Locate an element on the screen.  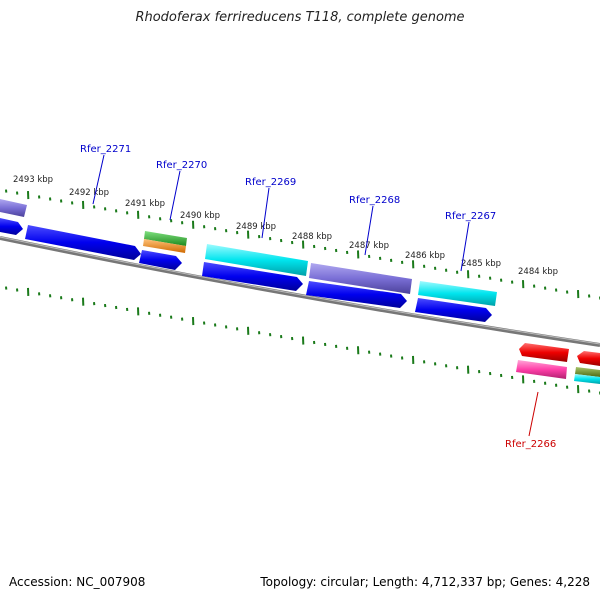
scale-label: 2485 kbp is located at coordinates (481, 264).